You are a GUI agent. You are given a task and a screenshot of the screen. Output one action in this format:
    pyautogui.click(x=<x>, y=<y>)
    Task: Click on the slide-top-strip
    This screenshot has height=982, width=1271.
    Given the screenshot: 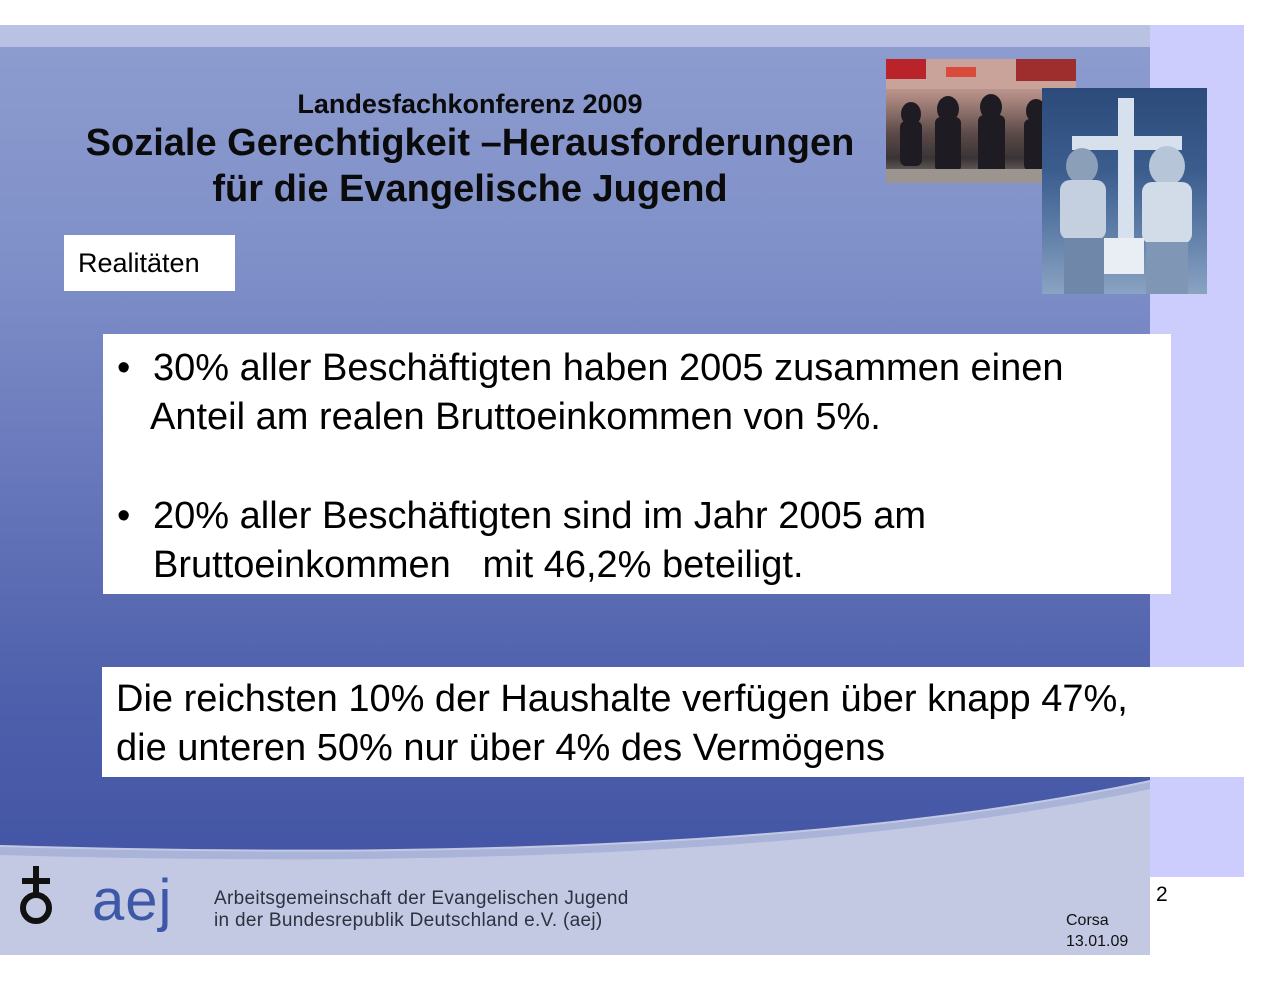 What is the action you would take?
    pyautogui.click(x=575, y=36)
    